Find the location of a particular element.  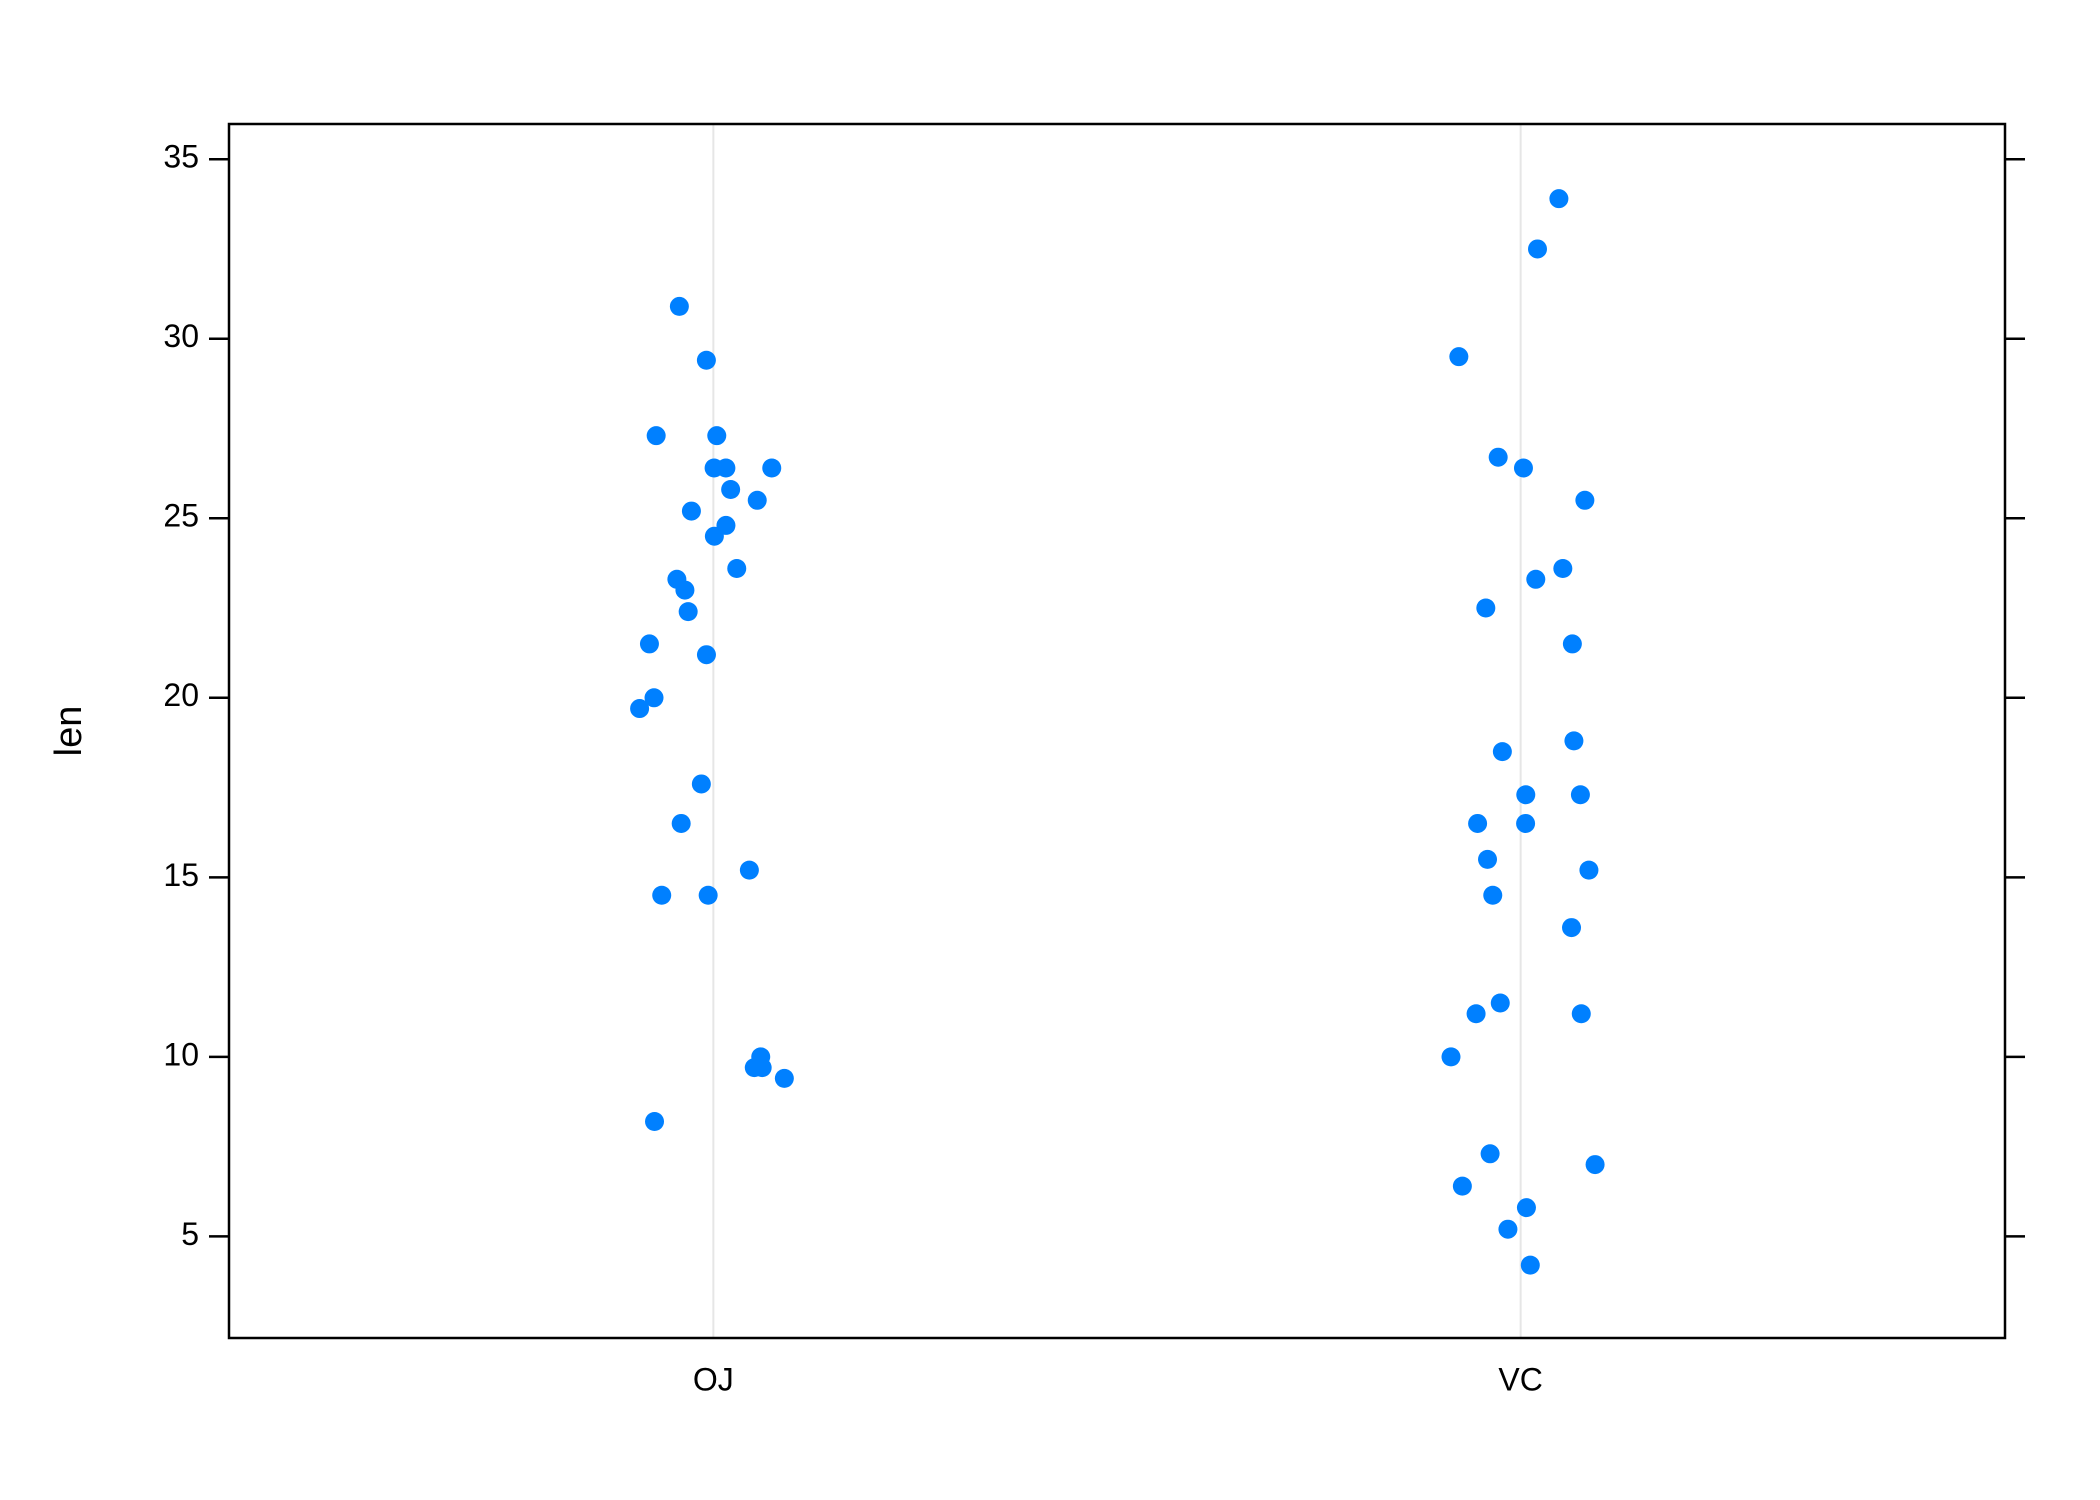

y-tick-label: 15 is located at coordinates (181, 875).